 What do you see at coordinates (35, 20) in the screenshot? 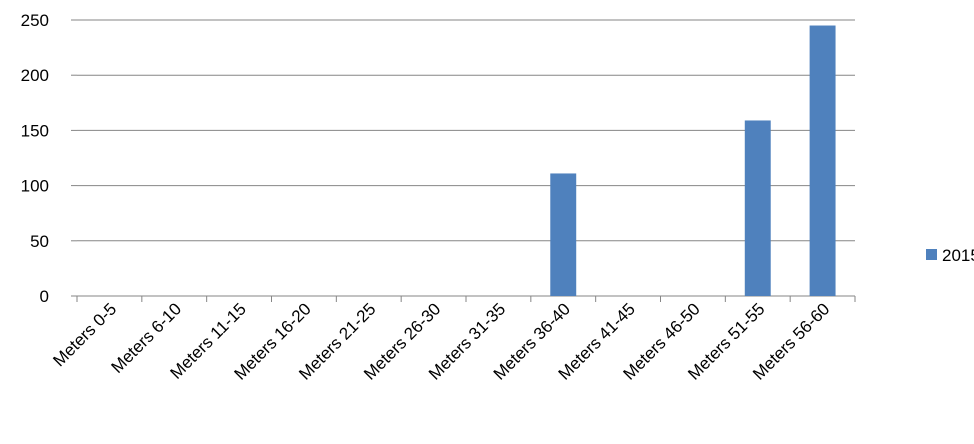
I see `y-tick-label: 250` at bounding box center [35, 20].